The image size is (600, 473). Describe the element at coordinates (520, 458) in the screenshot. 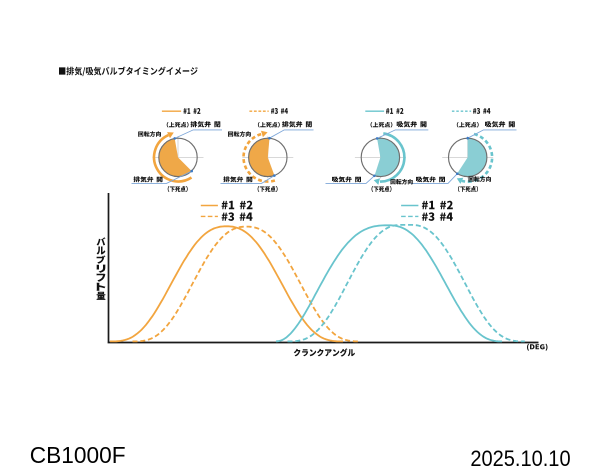

I see `svg-text: 2025.10.10` at that location.